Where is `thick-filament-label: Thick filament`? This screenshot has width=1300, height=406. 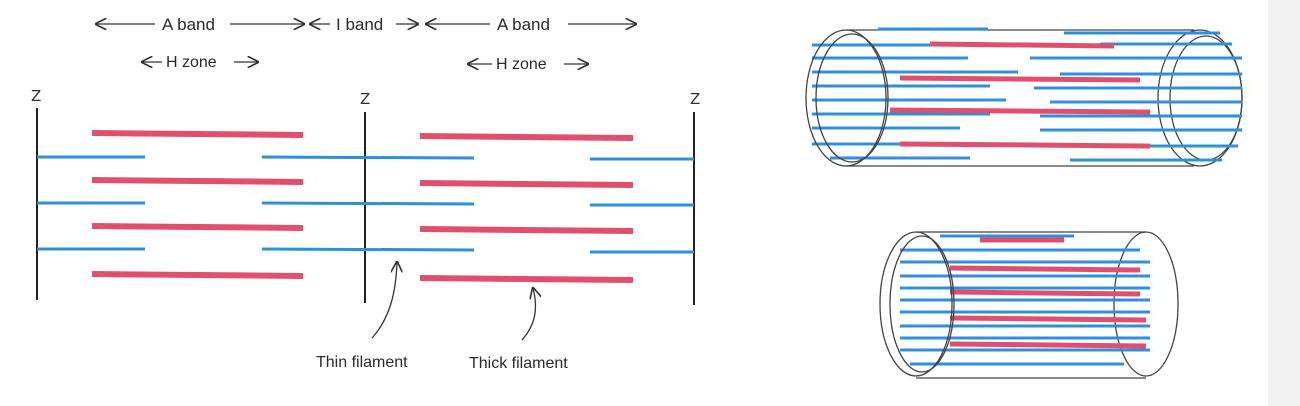
thick-filament-label: Thick filament is located at coordinates (518, 363).